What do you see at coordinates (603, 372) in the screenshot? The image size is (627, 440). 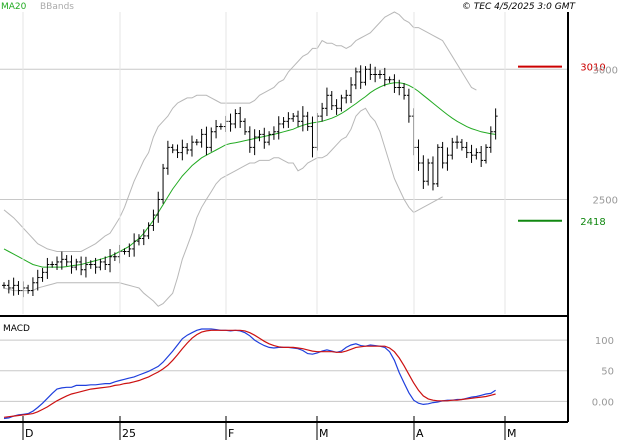 I see `macd-axis-labels: 100 50 0.00` at bounding box center [603, 372].